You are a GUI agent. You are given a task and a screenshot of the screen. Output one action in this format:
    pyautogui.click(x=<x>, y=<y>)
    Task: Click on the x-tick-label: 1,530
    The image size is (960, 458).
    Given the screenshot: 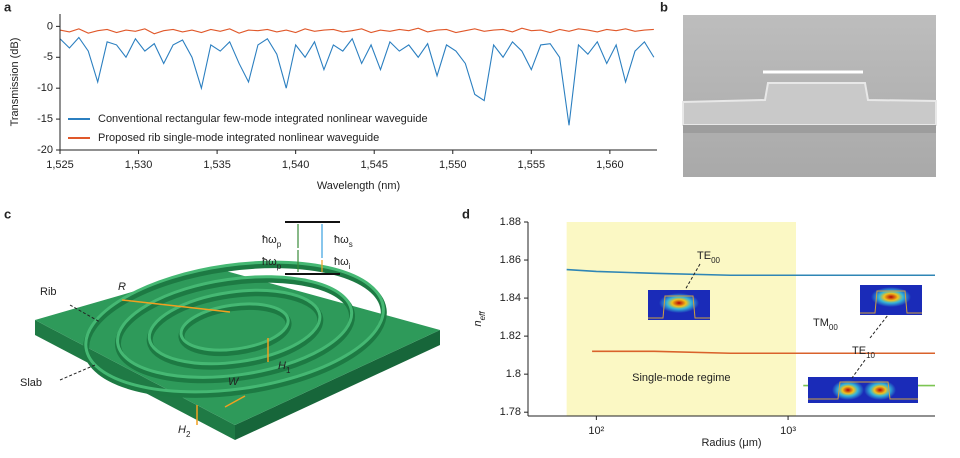 What is the action you would take?
    pyautogui.click(x=139, y=165)
    